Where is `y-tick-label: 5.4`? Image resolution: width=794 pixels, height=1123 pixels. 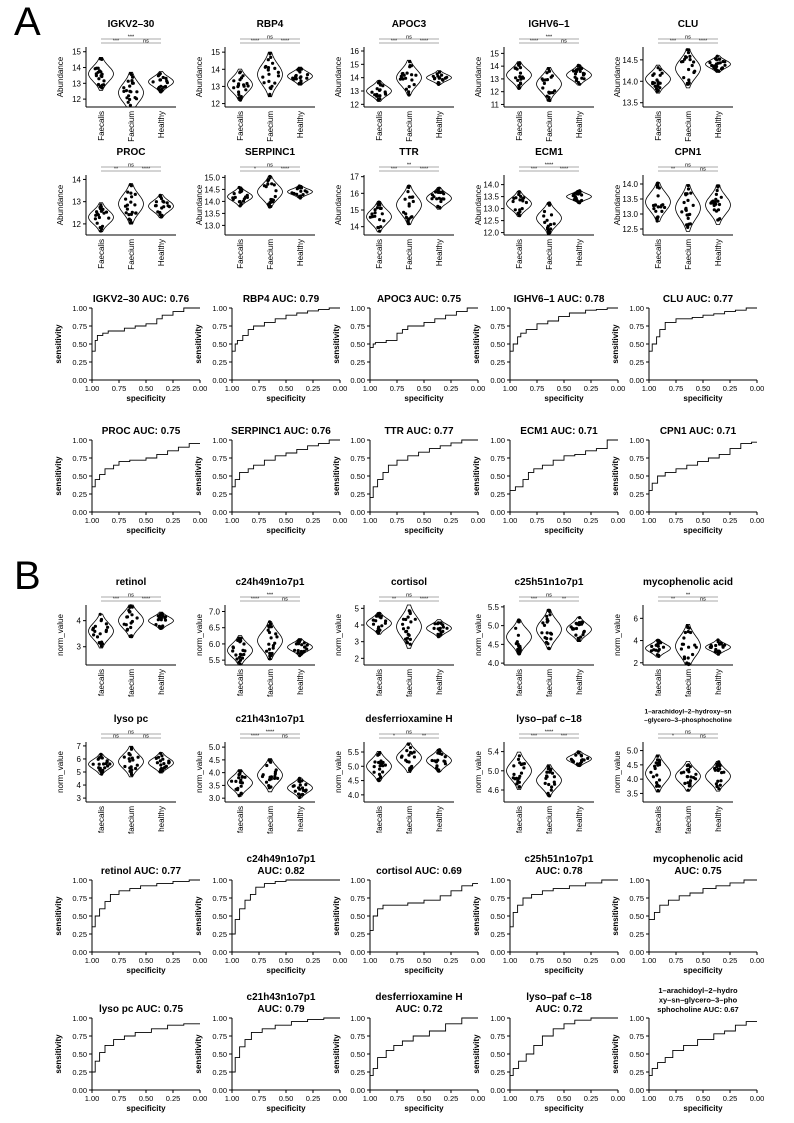 y-tick-label: 5.4 is located at coordinates (494, 752).